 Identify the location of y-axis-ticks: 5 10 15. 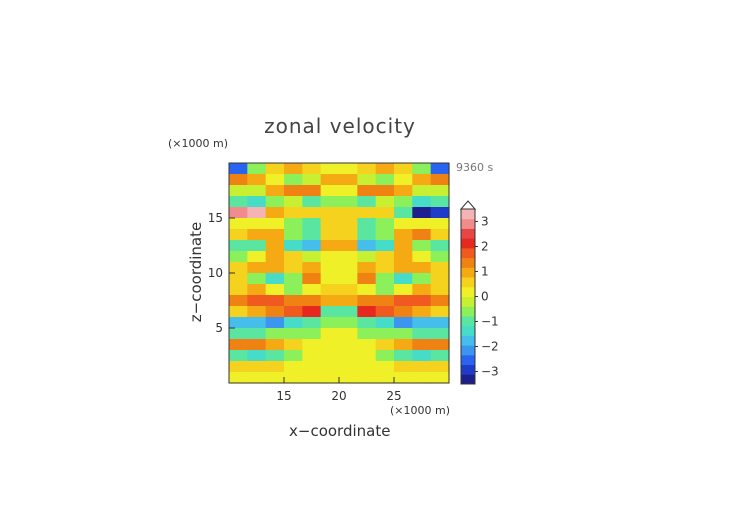
(221, 273).